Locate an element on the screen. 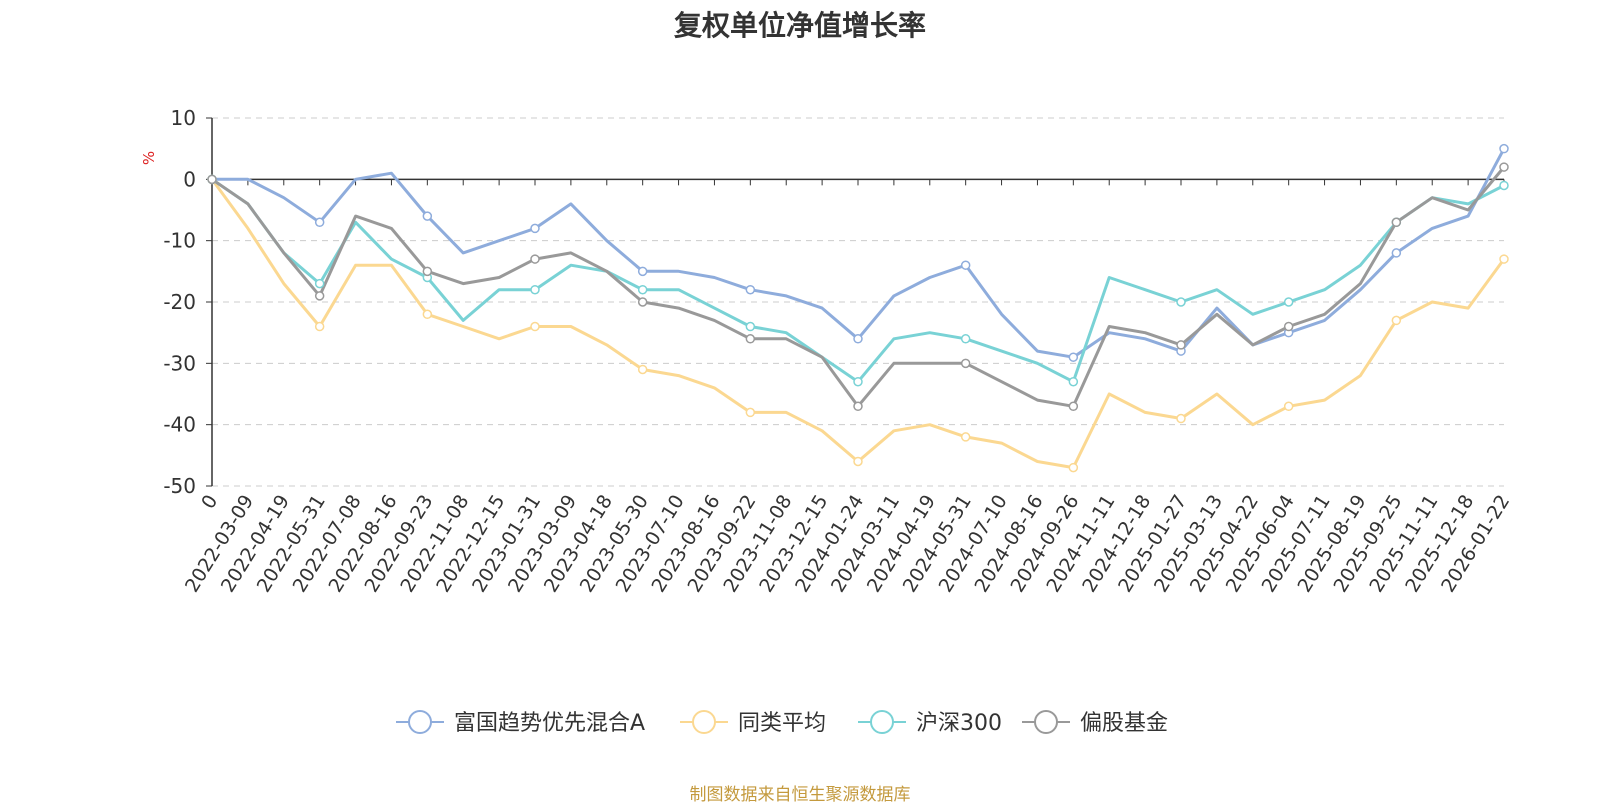 This screenshot has width=1600, height=805. legend: 富国趋势优先混合A 同类平均 沪深300 偏股基金 is located at coordinates (782, 723).